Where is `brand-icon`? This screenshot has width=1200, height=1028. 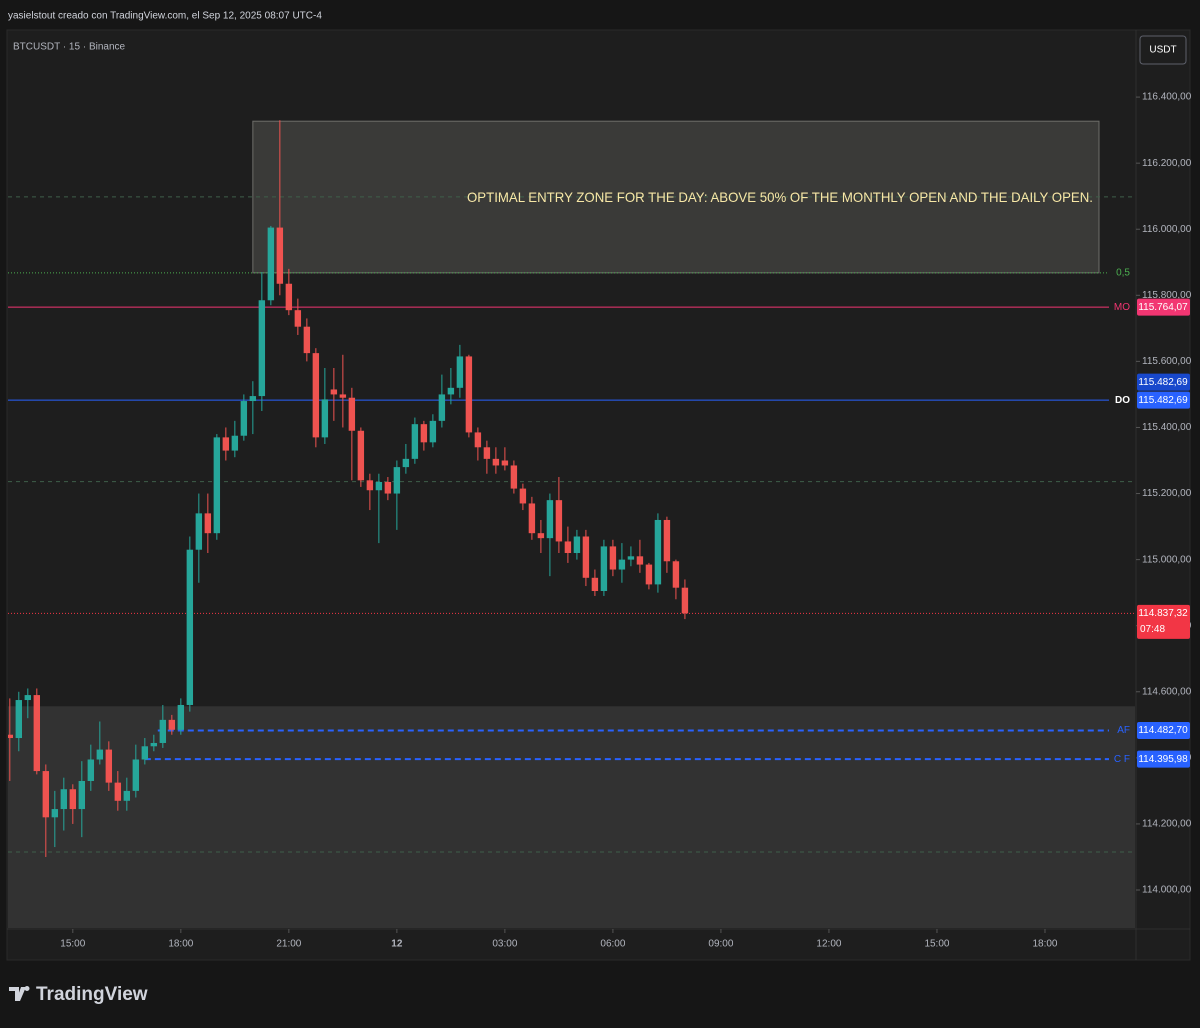
brand-icon is located at coordinates (19, 993).